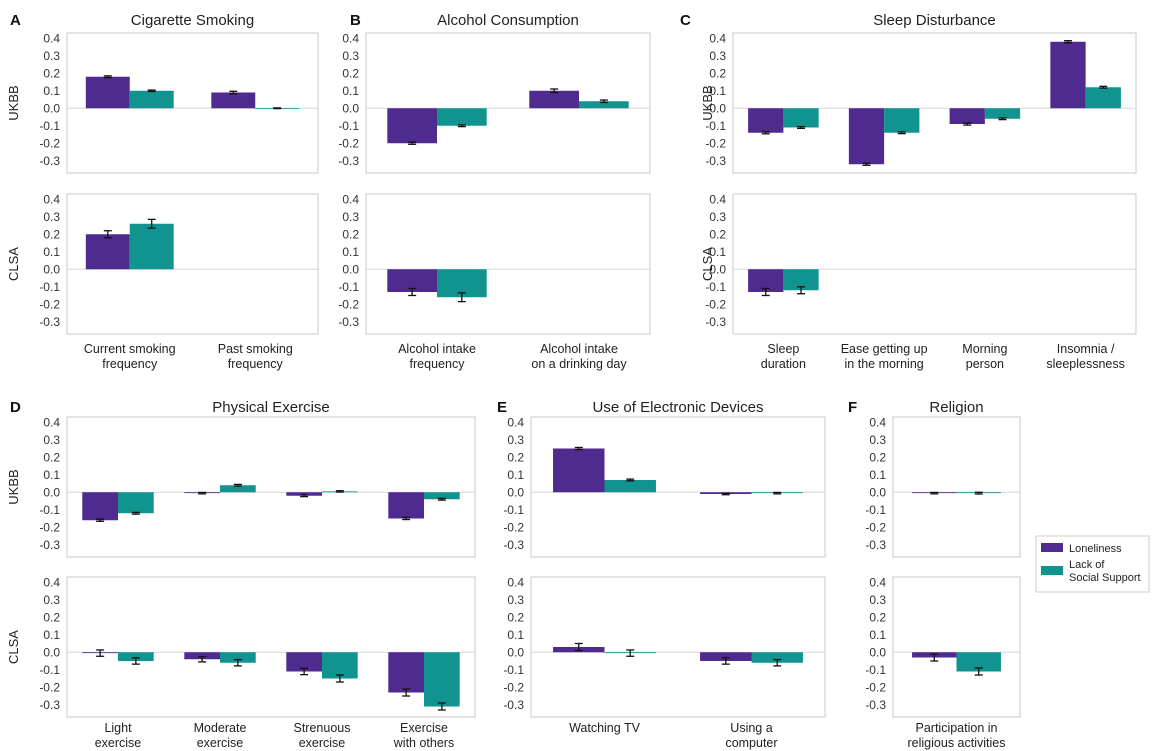 Image resolution: width=1153 pixels, height=751 pixels. Describe the element at coordinates (515, 652) in the screenshot. I see `panel-E-clsa-ytick-label: 0.0` at that location.